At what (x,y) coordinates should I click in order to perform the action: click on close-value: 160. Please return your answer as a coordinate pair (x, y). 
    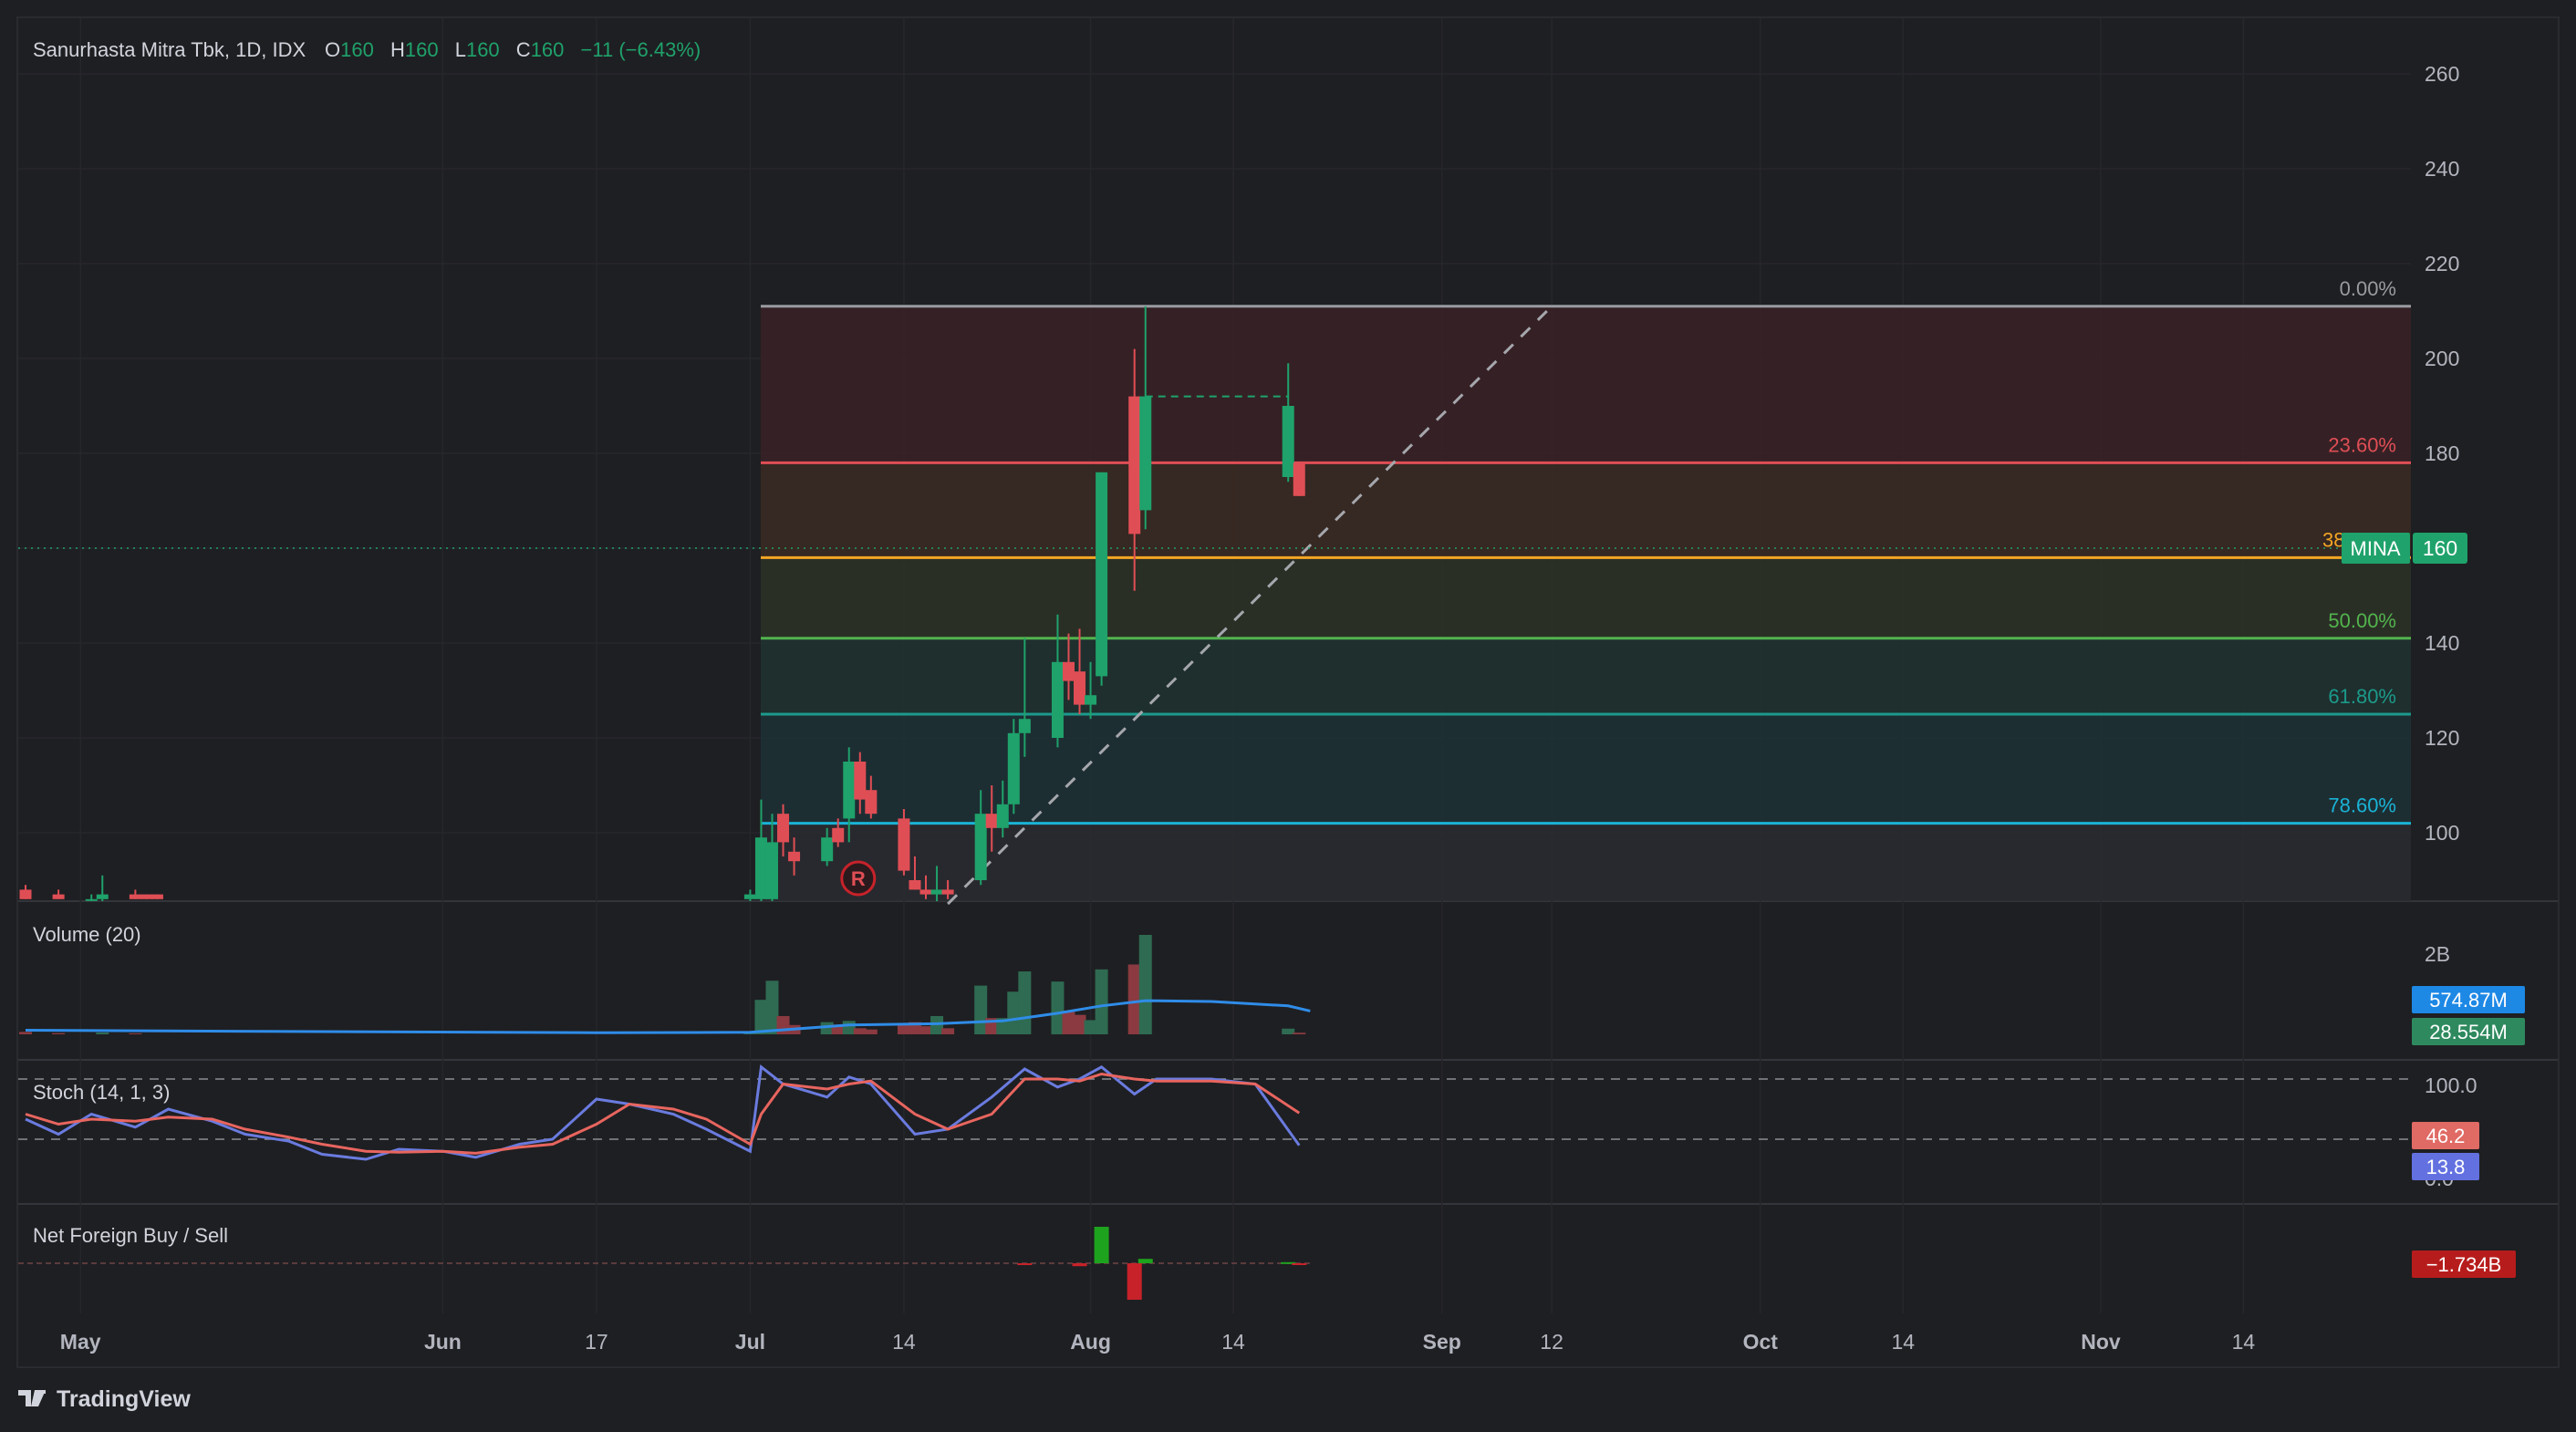
    Looking at the image, I should click on (548, 49).